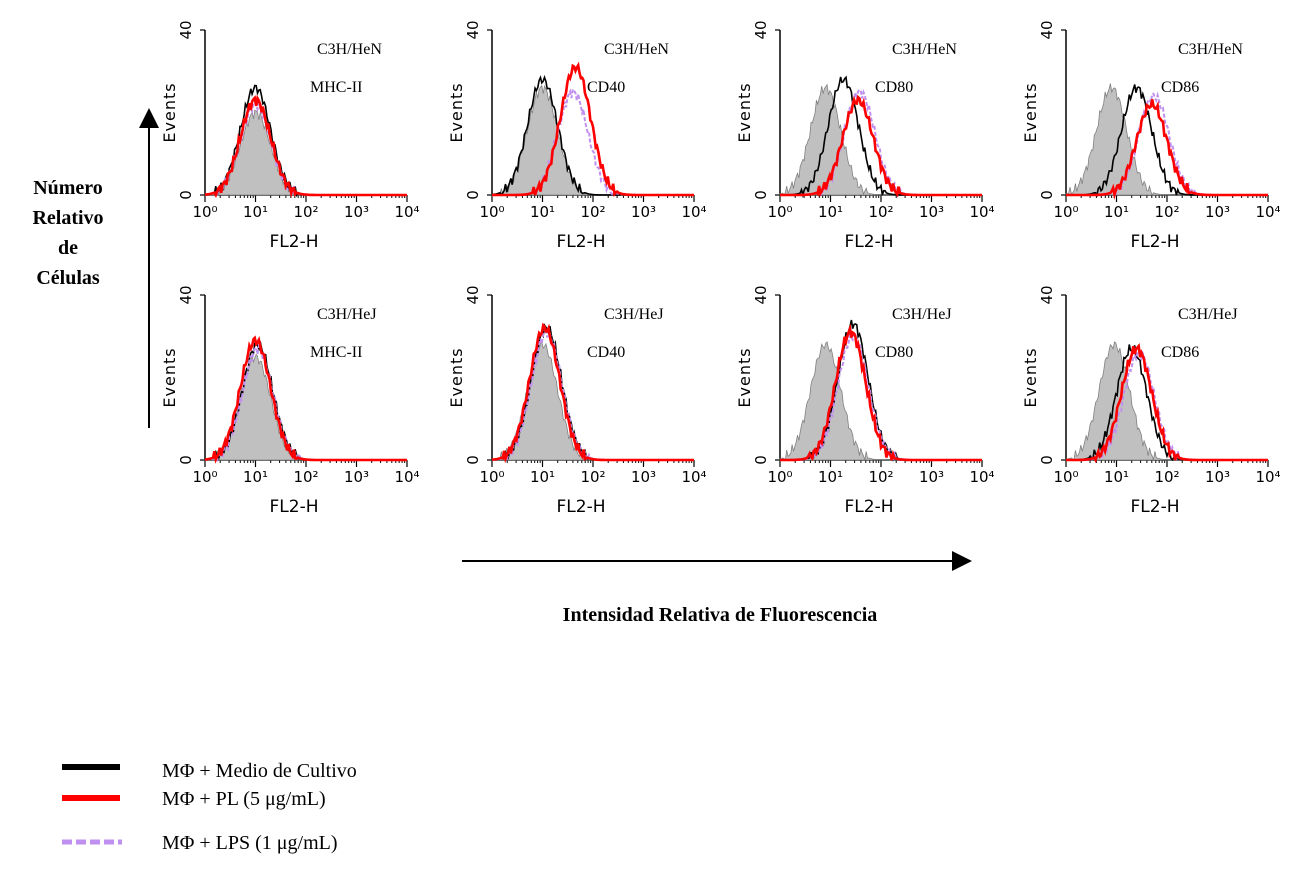  I want to click on x-direction-arrow, so click(717, 561).